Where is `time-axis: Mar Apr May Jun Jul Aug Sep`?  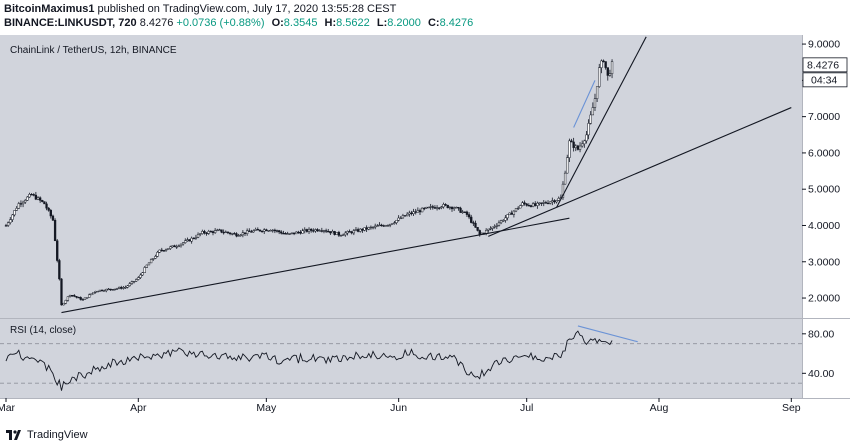
time-axis: Mar Apr May Jun Jul Aug Sep is located at coordinates (400, 406).